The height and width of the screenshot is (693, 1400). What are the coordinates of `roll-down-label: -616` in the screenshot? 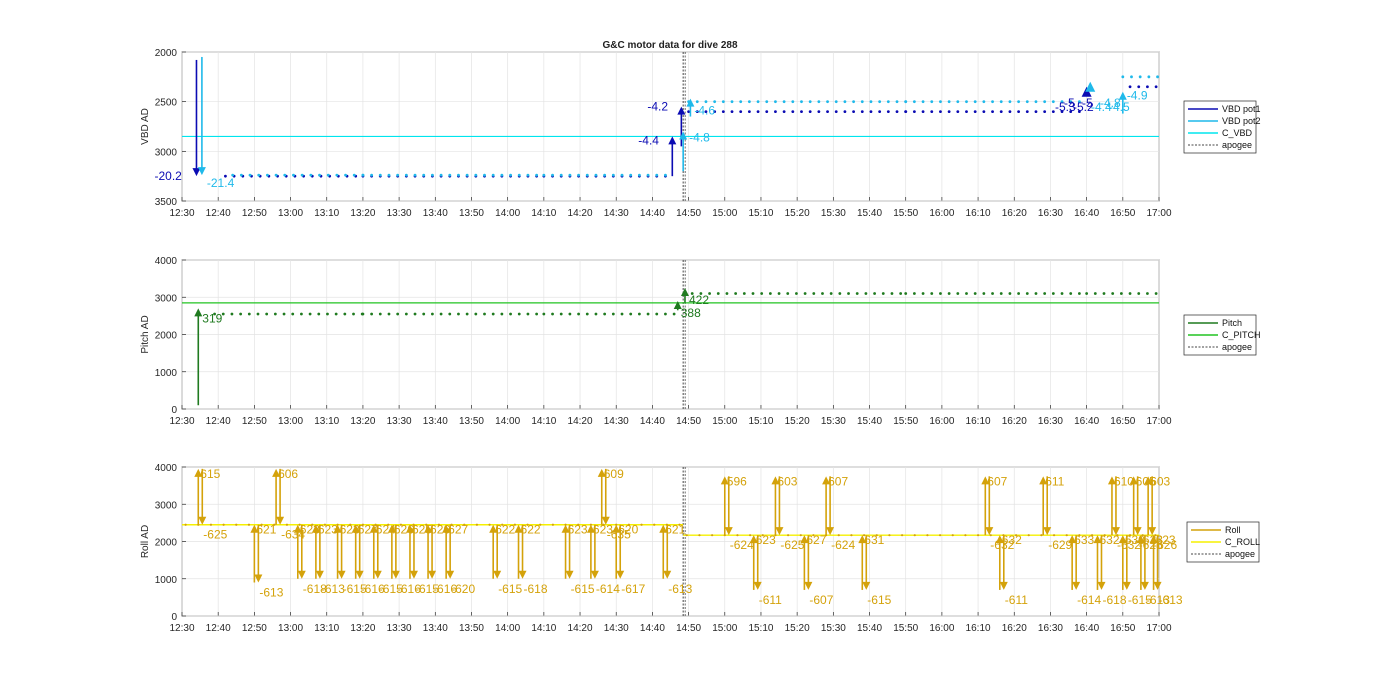 It's located at (373, 589).